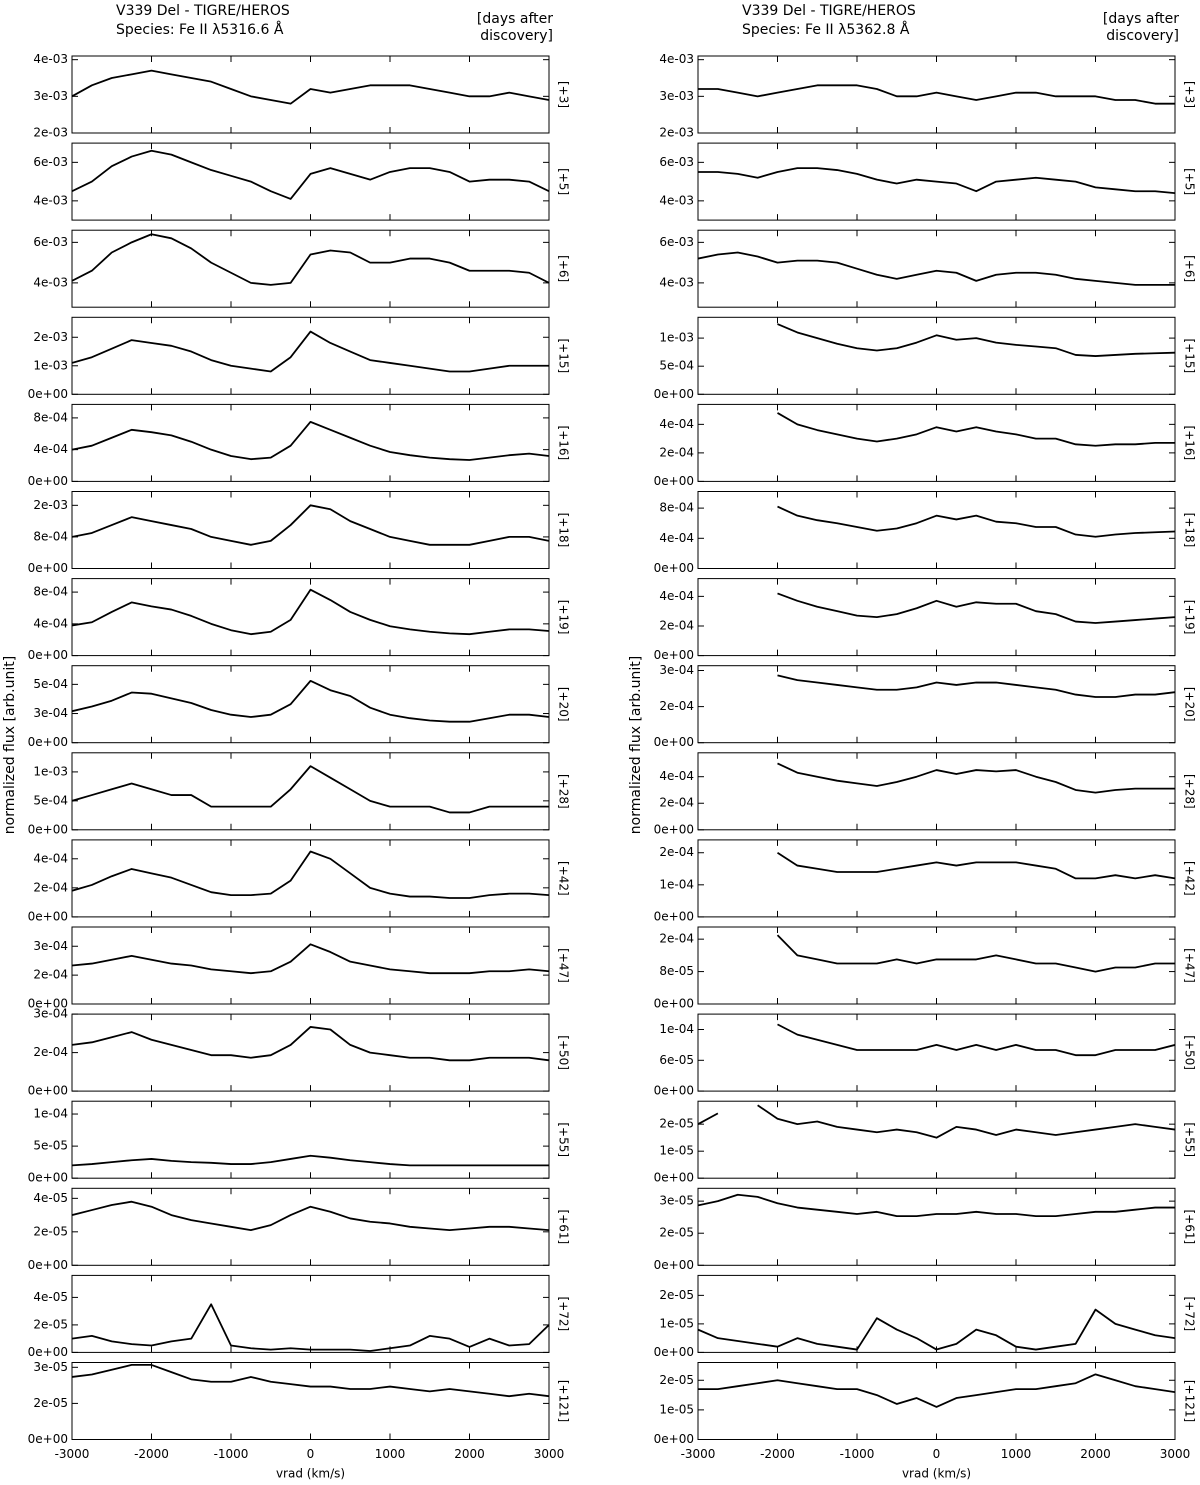 The height and width of the screenshot is (1485, 1200). Describe the element at coordinates (1190, 878) in the screenshot. I see `panel-label: [+42]` at that location.